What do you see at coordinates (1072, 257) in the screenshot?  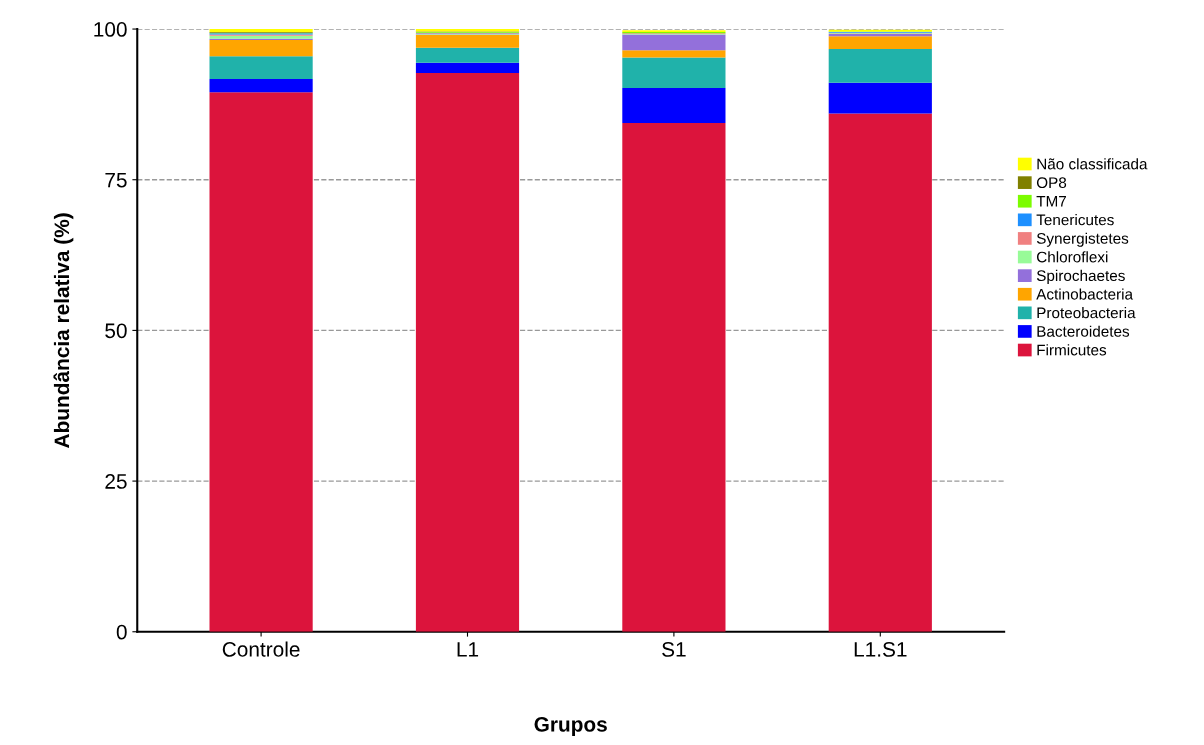 I see `legend-label: Chloroflexi` at bounding box center [1072, 257].